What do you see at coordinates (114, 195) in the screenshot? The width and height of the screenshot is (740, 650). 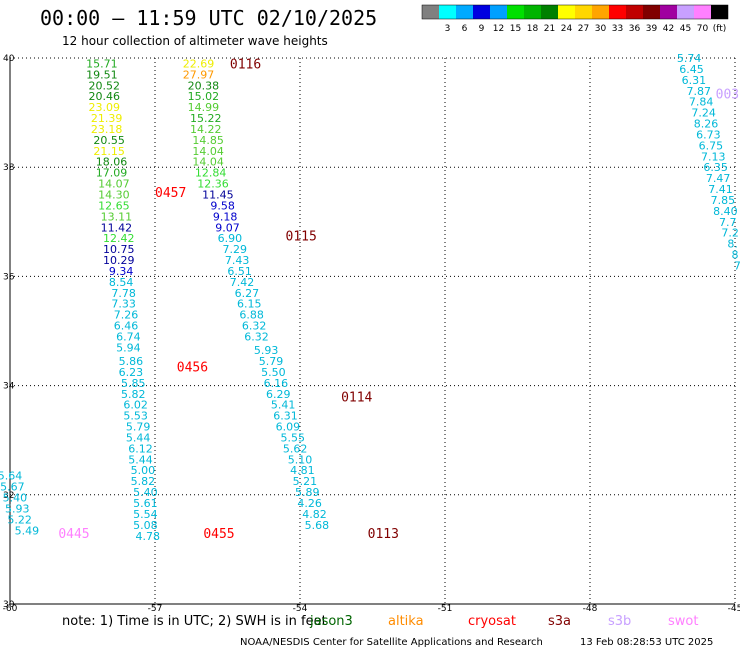 I see `wave-height-value: 14.30` at bounding box center [114, 195].